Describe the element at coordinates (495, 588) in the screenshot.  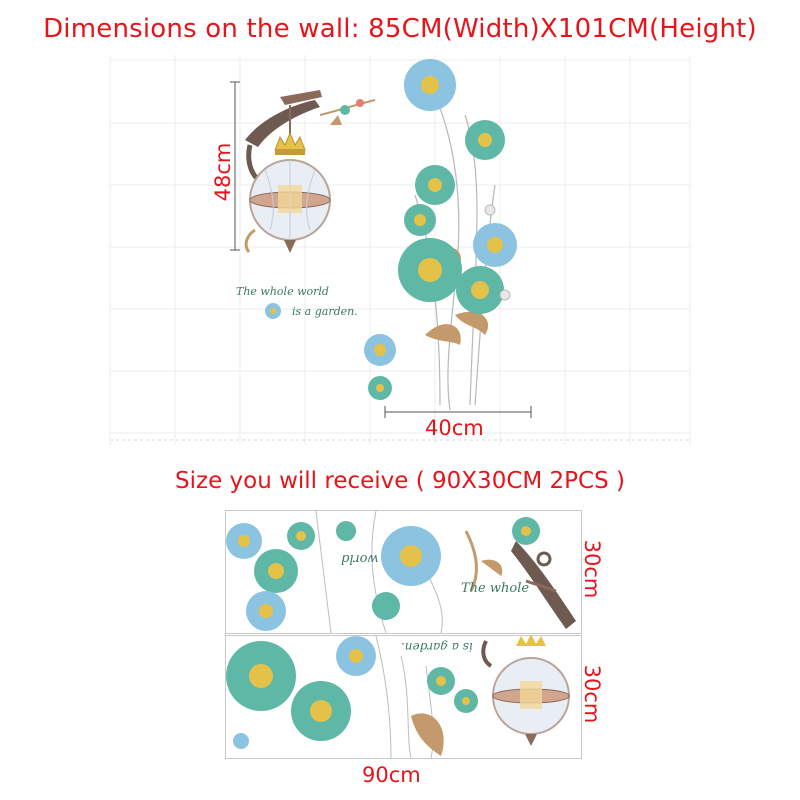
I see `sheet-1-text-whole: The whole` at that location.